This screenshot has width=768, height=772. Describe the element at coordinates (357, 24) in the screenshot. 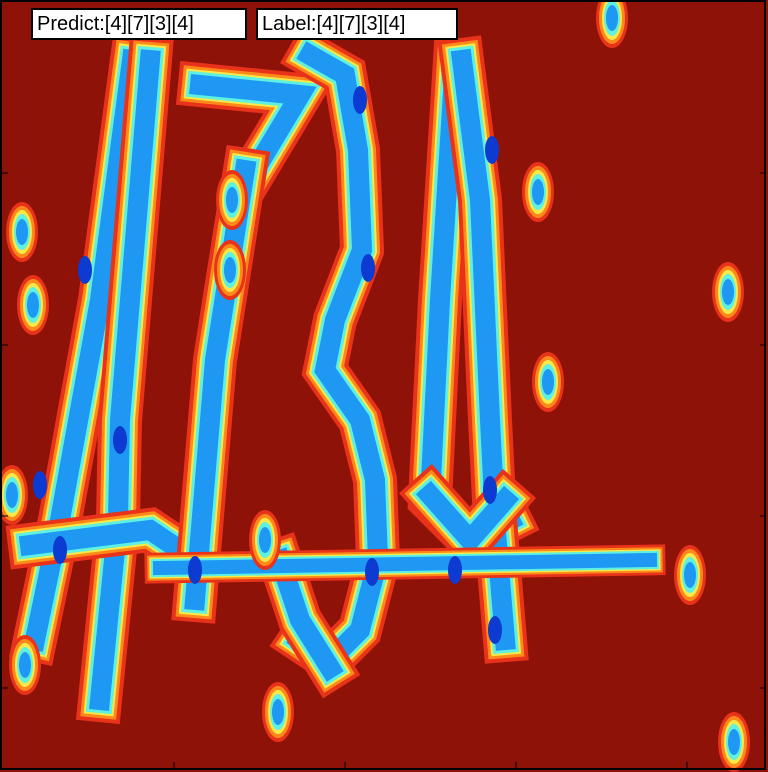

I see `ground-truth-label: Label:[4][7][3][4]` at that location.